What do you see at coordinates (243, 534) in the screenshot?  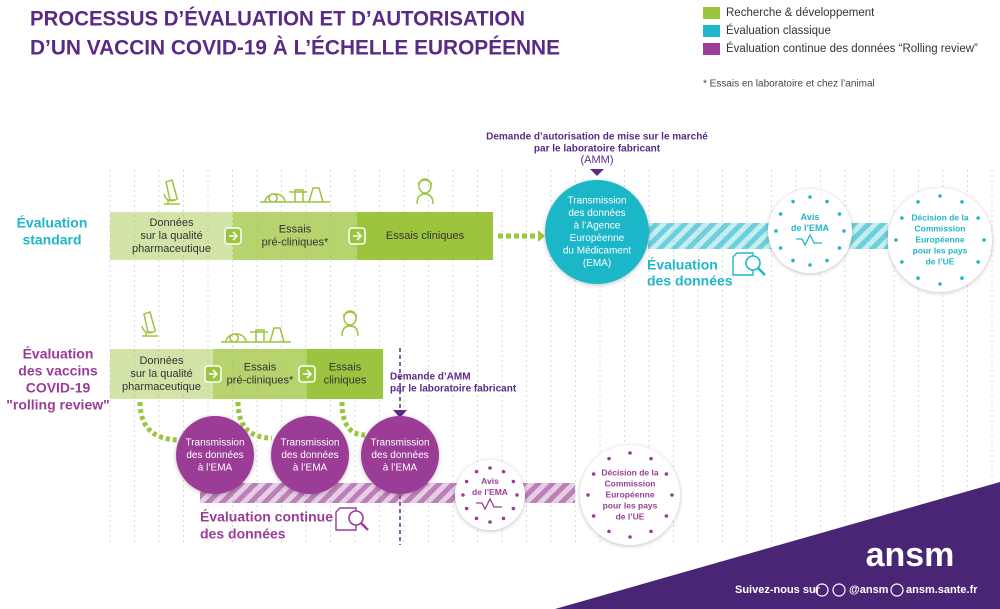 I see `evaluation-label: des données` at bounding box center [243, 534].